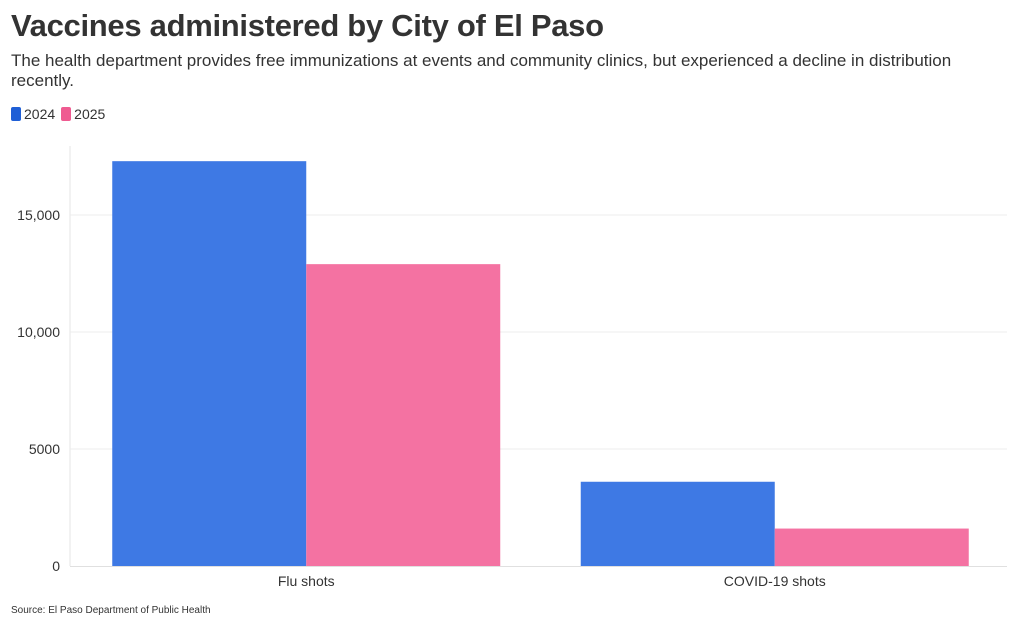 Image resolution: width=1020 pixels, height=629 pixels. Describe the element at coordinates (38, 215) in the screenshot. I see `y-tick-label: 15,000` at that location.